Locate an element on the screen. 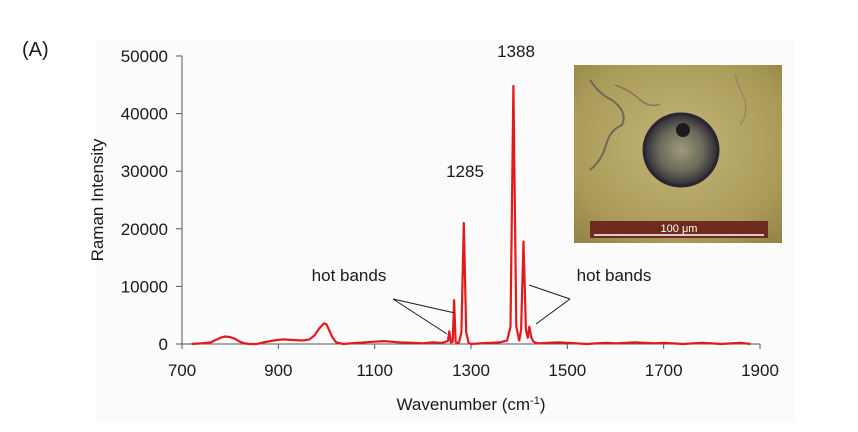 Image resolution: width=858 pixels, height=432 pixels. x-axis-label: Wavenumber (cm-1) is located at coordinates (471, 404).